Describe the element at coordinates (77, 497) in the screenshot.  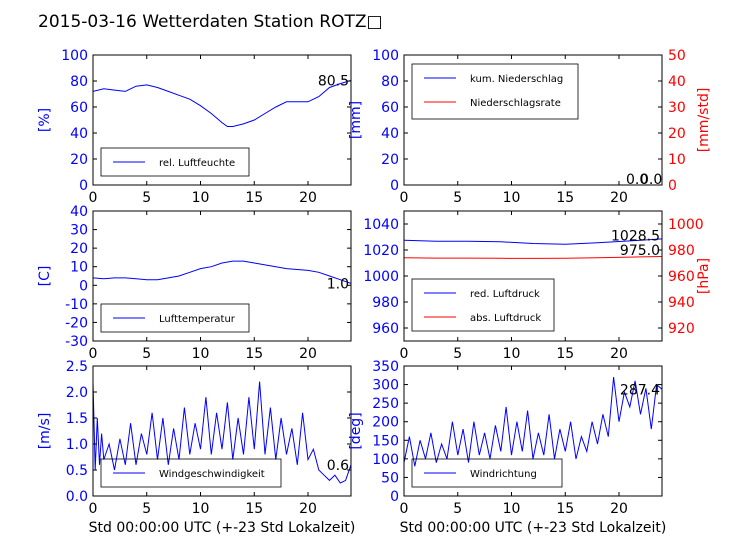
I see `y-tick-label: 0.0` at that location.